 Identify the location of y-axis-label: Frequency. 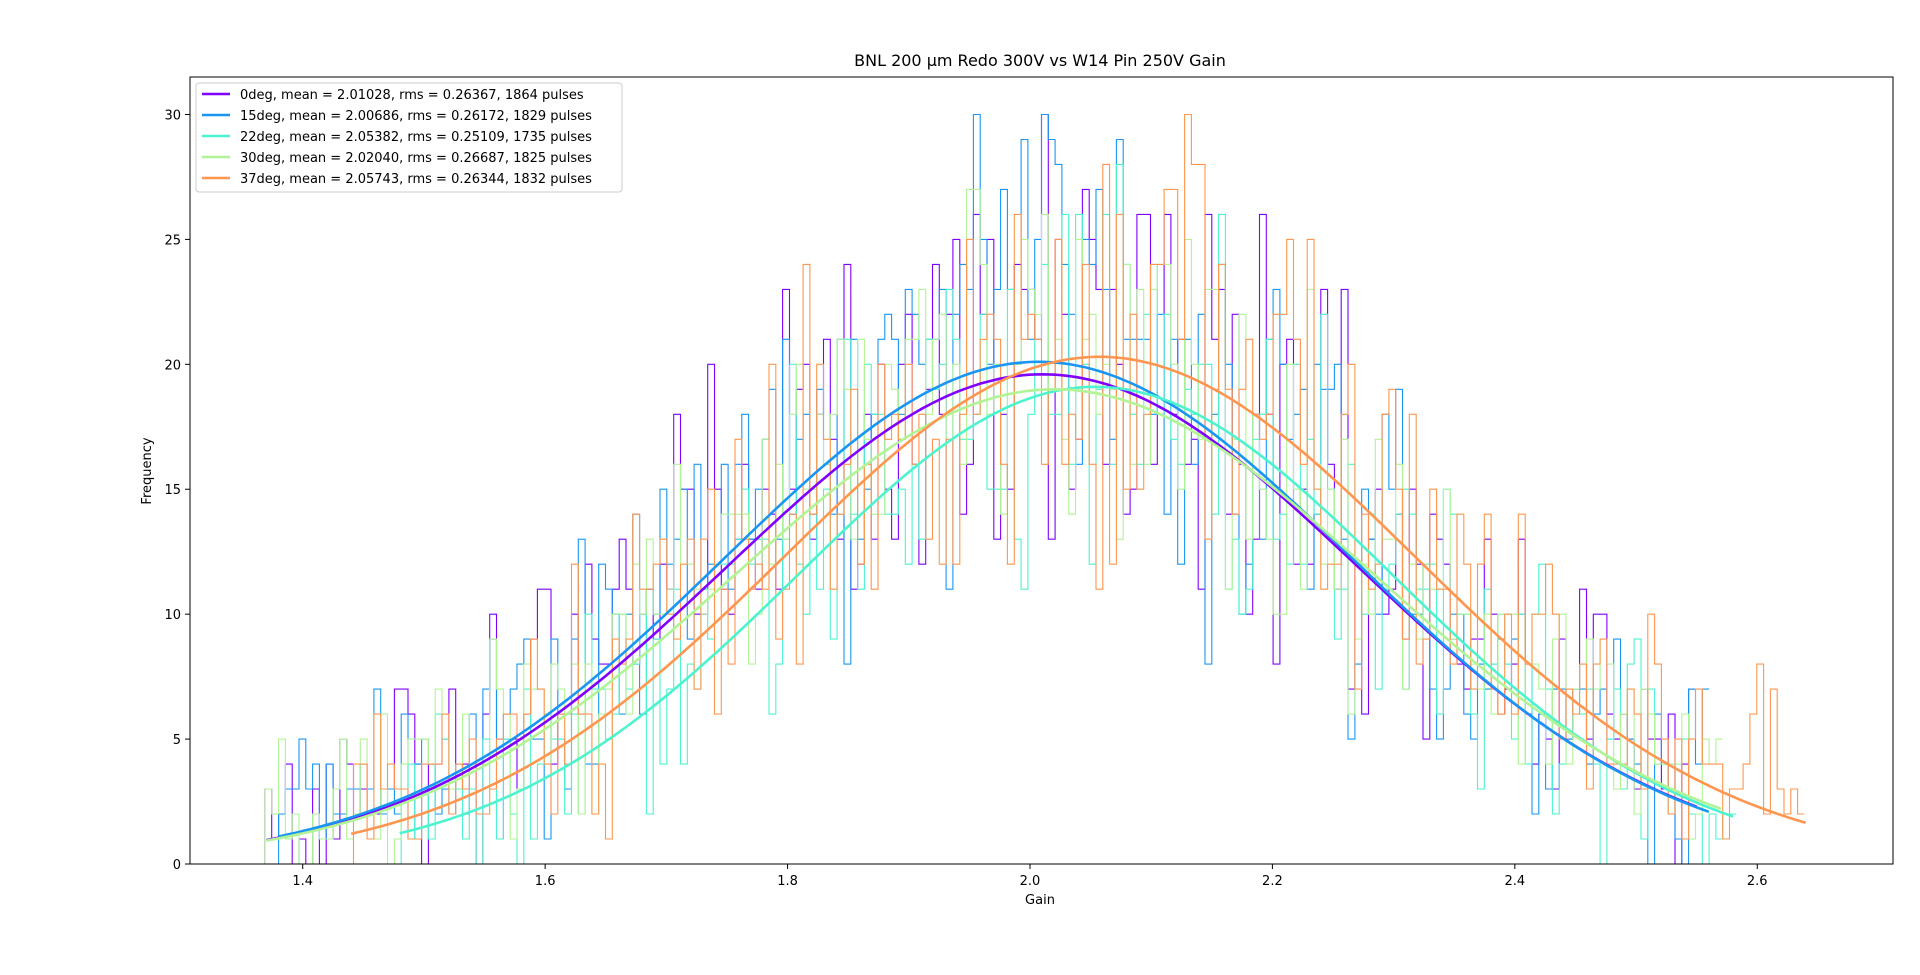
(147, 470).